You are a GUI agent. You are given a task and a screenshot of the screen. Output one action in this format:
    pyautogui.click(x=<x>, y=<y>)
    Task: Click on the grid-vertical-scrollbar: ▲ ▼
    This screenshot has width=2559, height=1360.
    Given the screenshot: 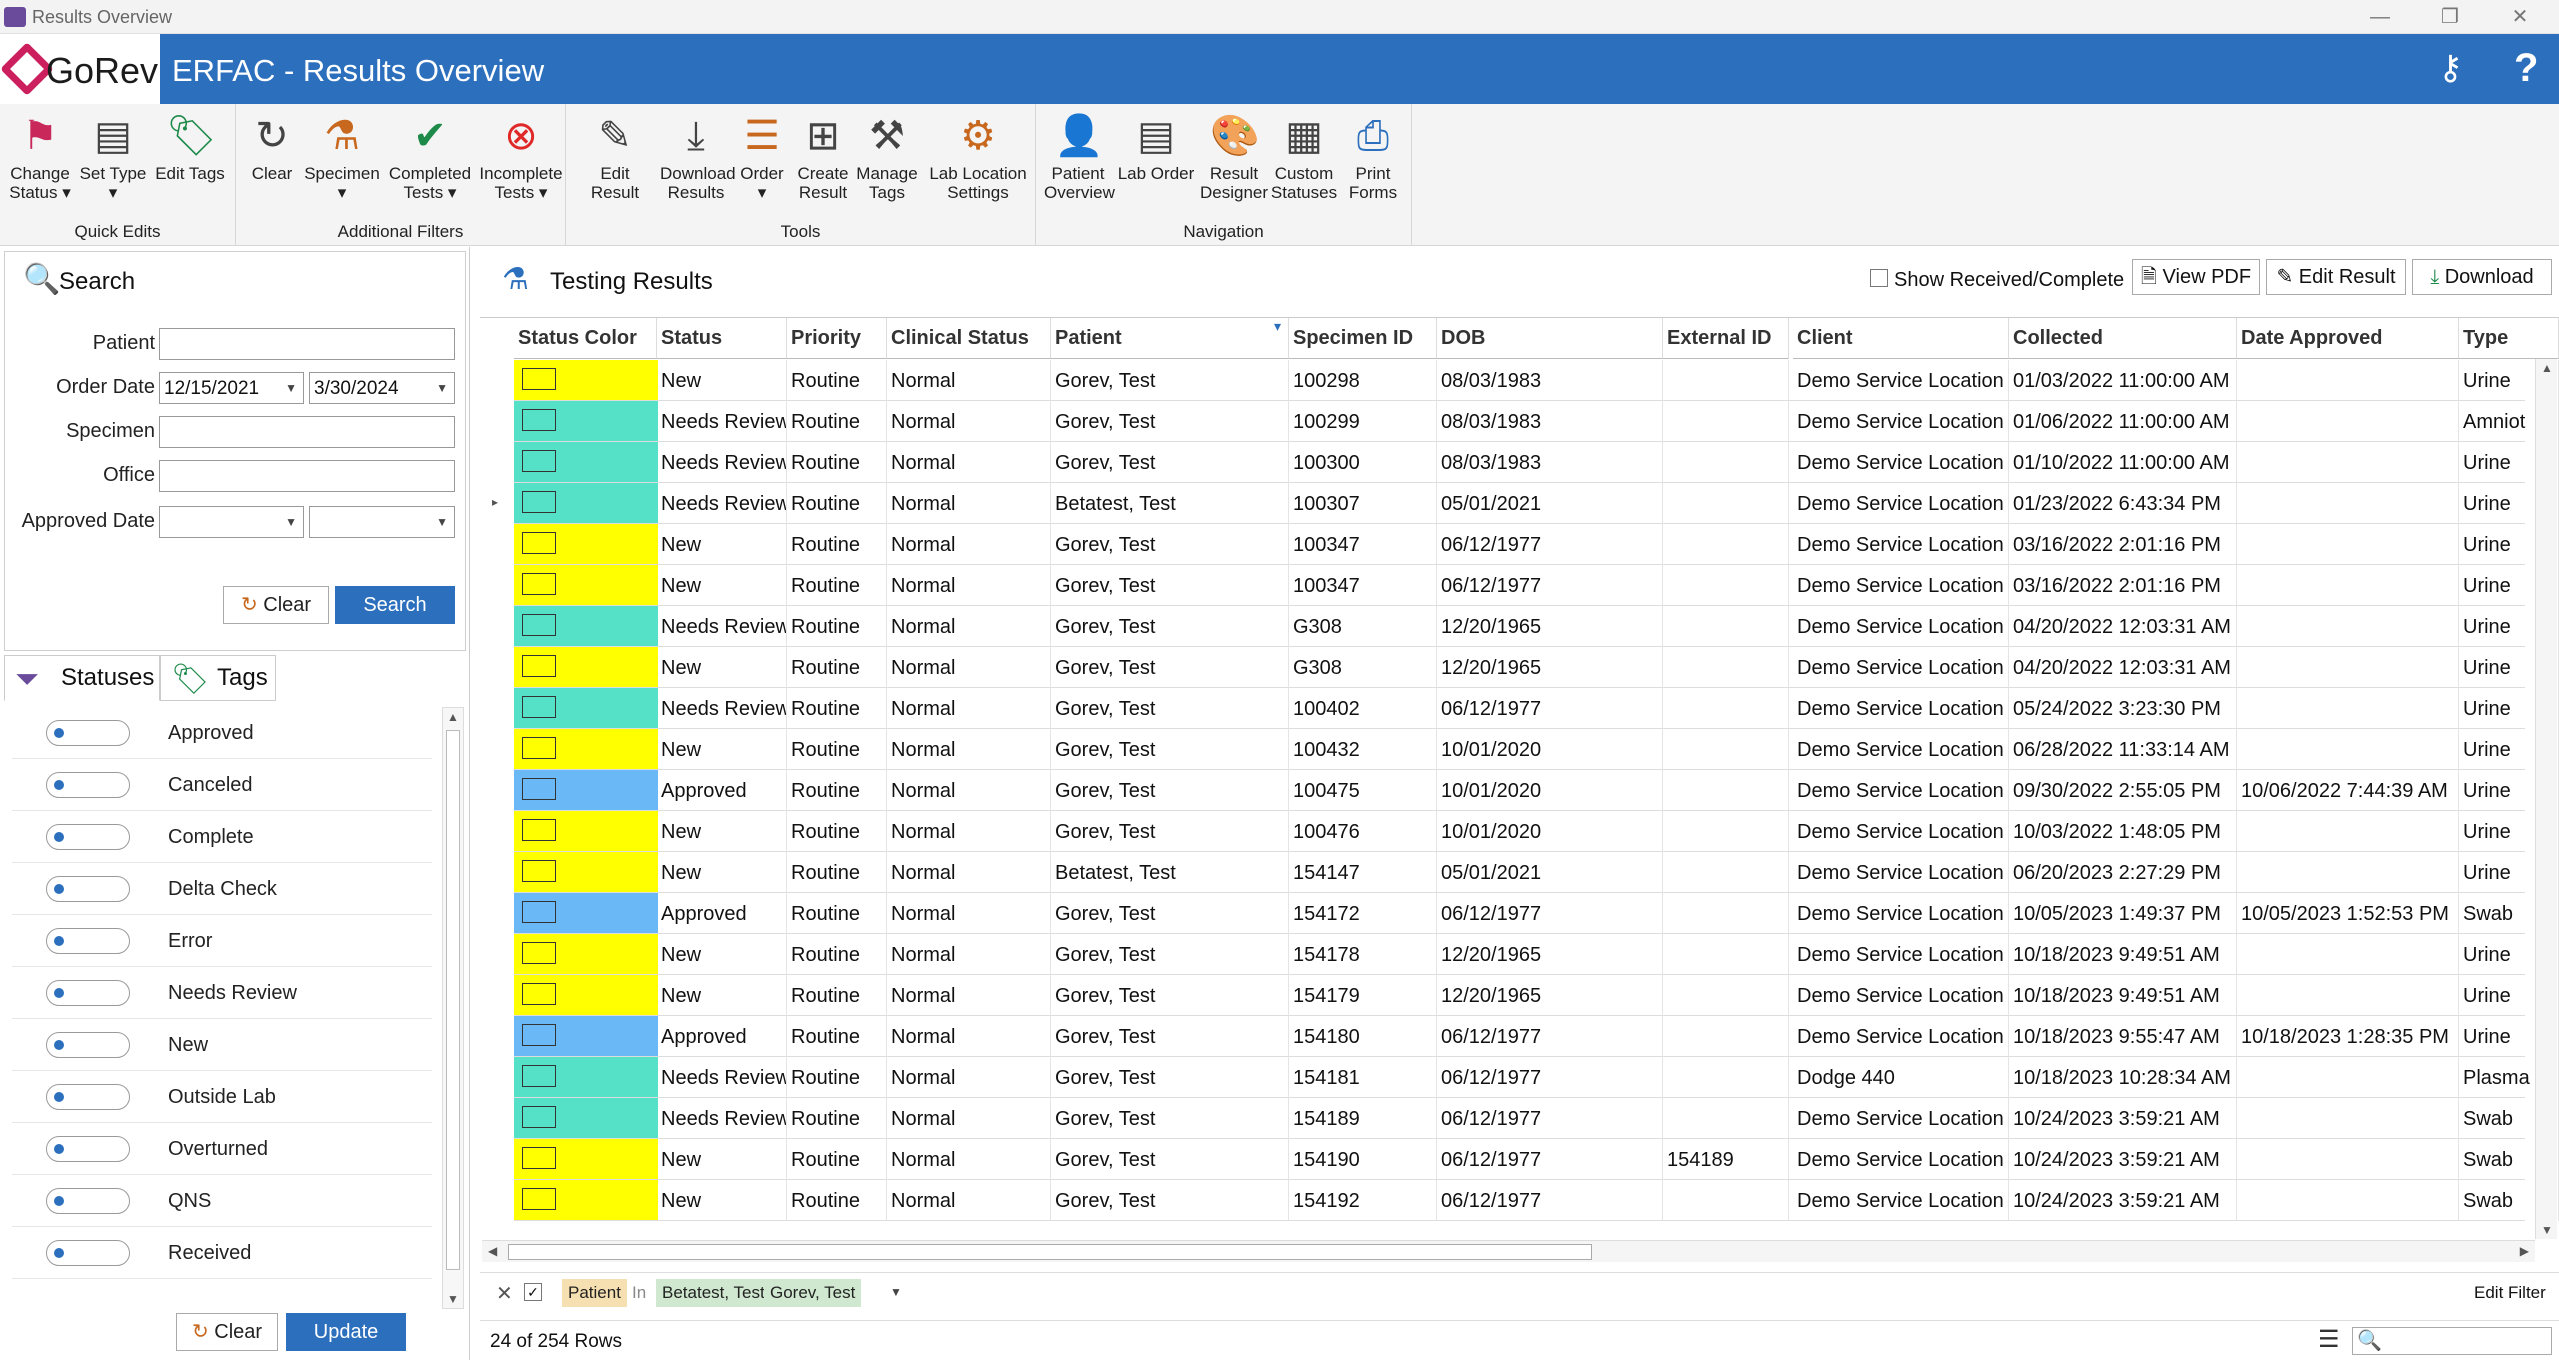 What is the action you would take?
    pyautogui.click(x=2546, y=799)
    